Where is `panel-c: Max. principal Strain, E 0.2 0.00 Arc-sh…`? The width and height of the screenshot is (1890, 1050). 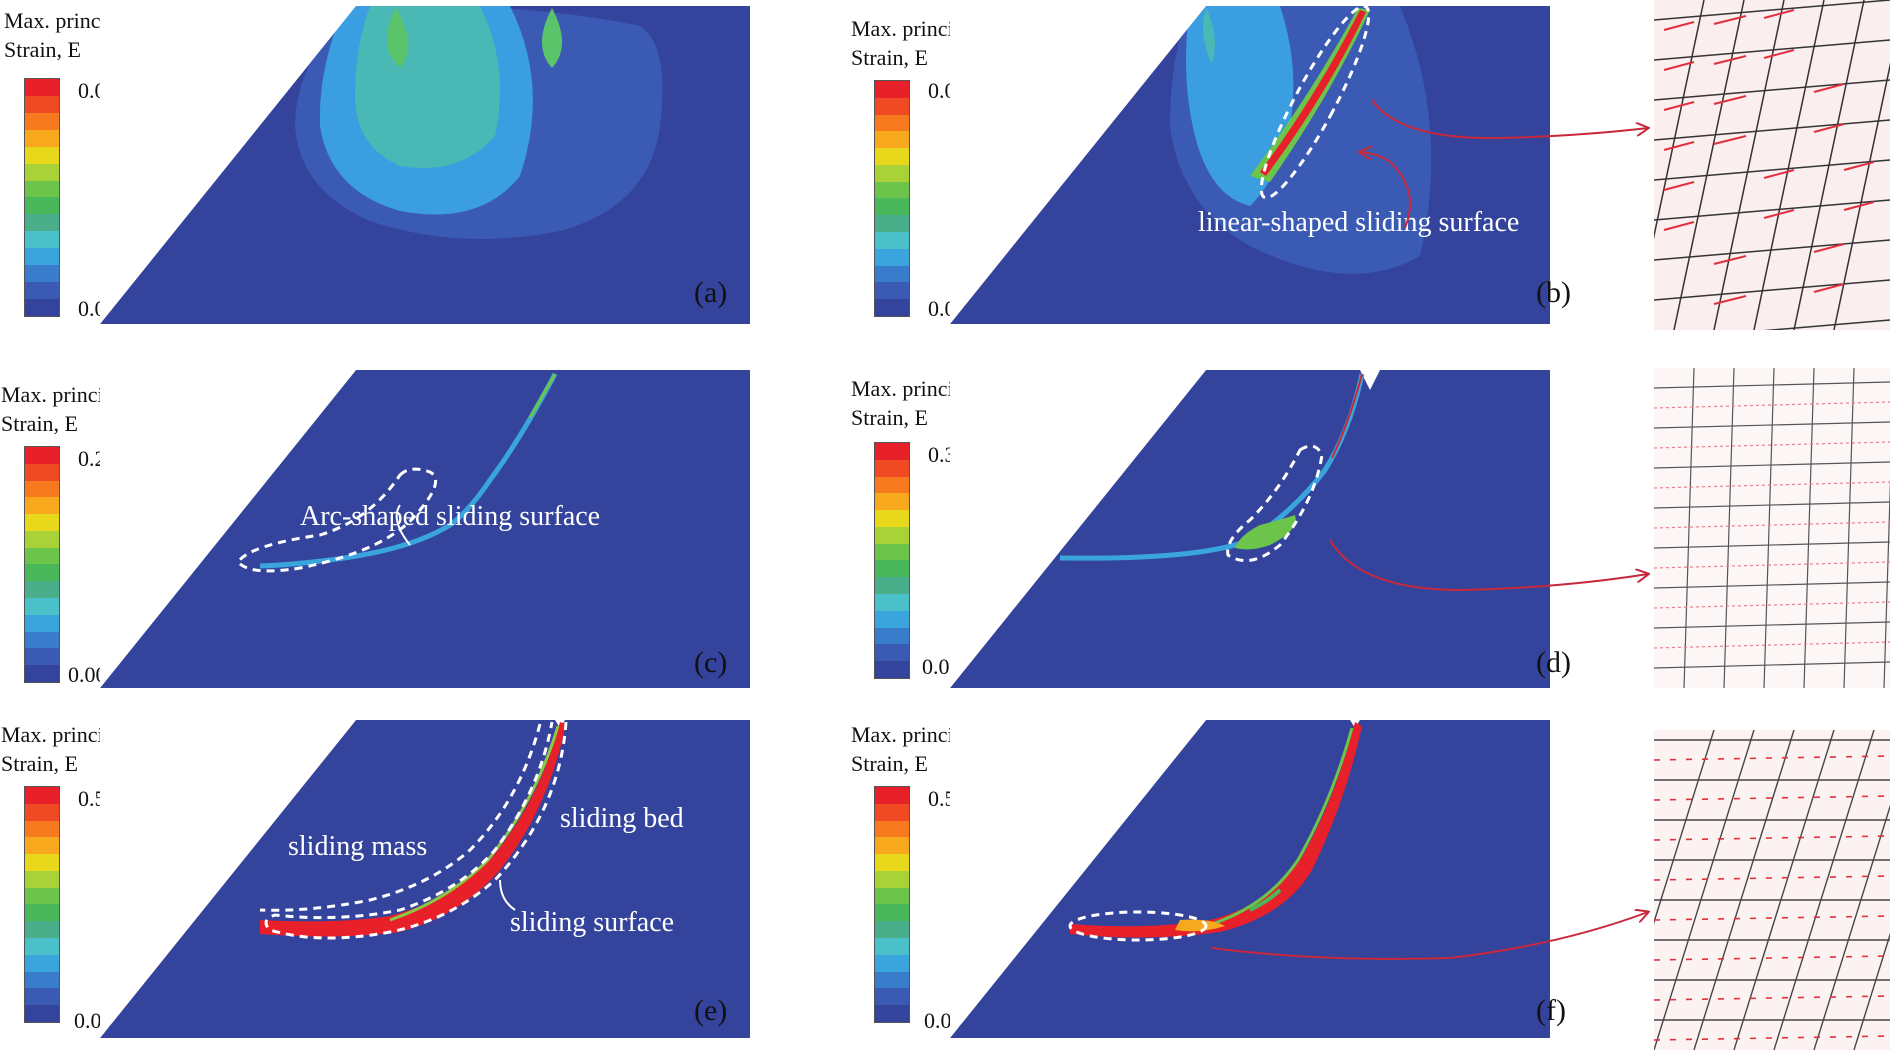 panel-c: Max. principal Strain, E 0.2 0.00 Arc-sh… is located at coordinates (380, 520).